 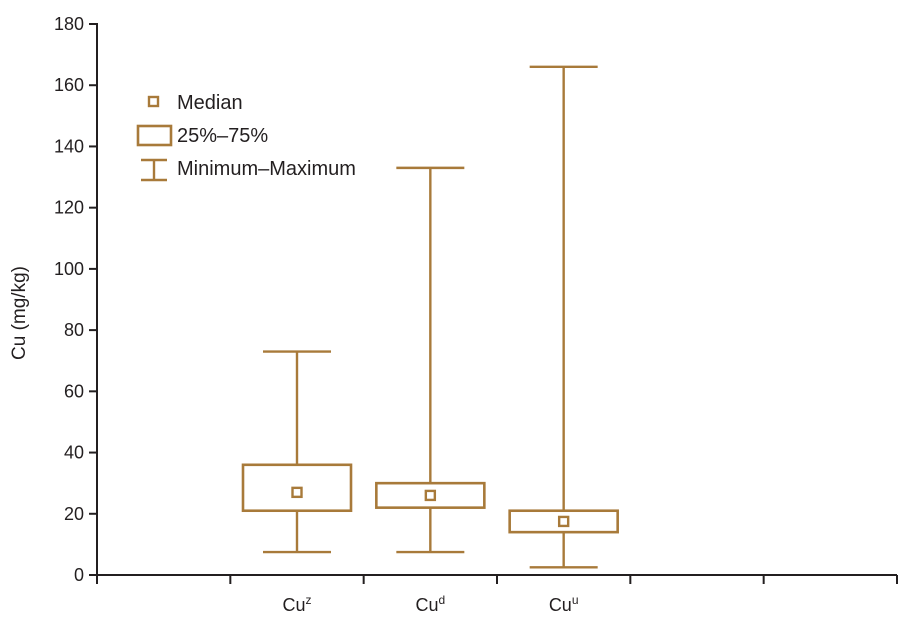 What do you see at coordinates (154, 135) in the screenshot?
I see `legend-box-swatch` at bounding box center [154, 135].